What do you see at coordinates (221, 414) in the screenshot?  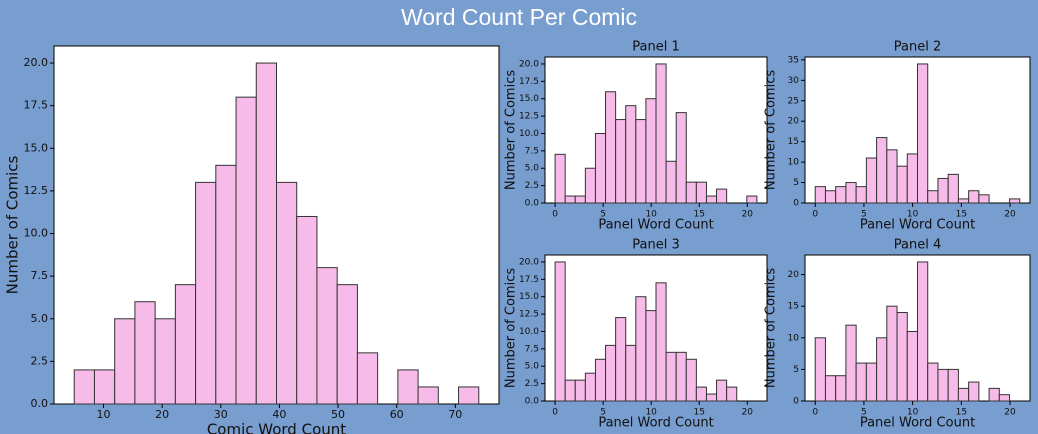 I see `x-tick-label: 30` at bounding box center [221, 414].